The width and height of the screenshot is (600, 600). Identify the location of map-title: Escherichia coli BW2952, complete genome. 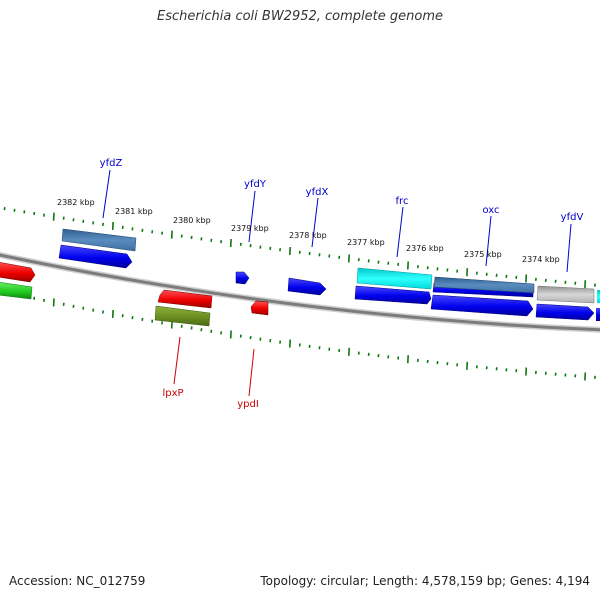
(300, 16).